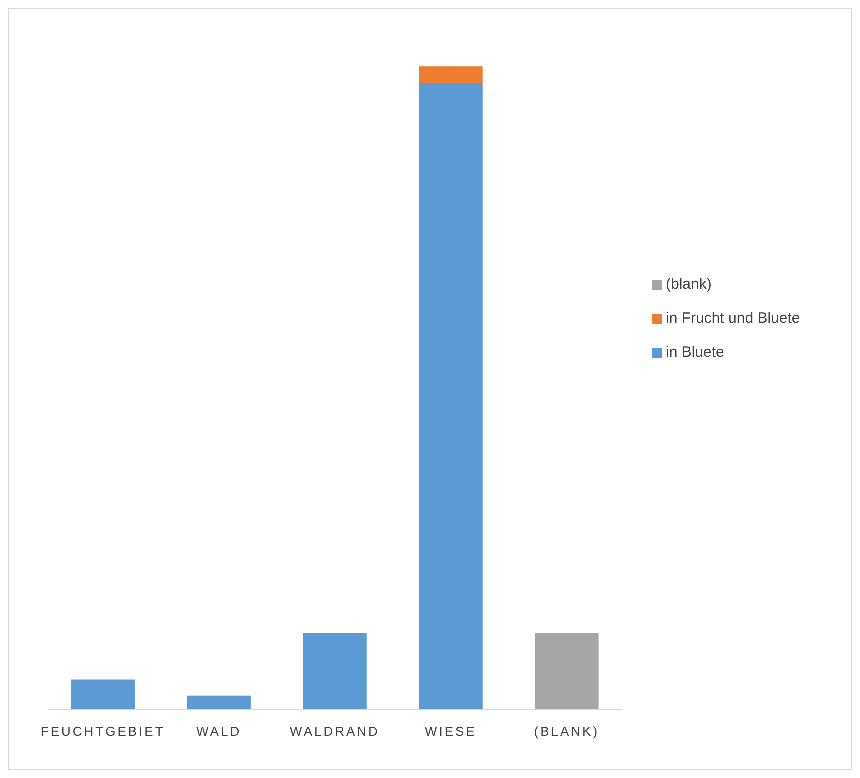 This screenshot has width=860, height=778. I want to click on legend-label: (blank), so click(689, 284).